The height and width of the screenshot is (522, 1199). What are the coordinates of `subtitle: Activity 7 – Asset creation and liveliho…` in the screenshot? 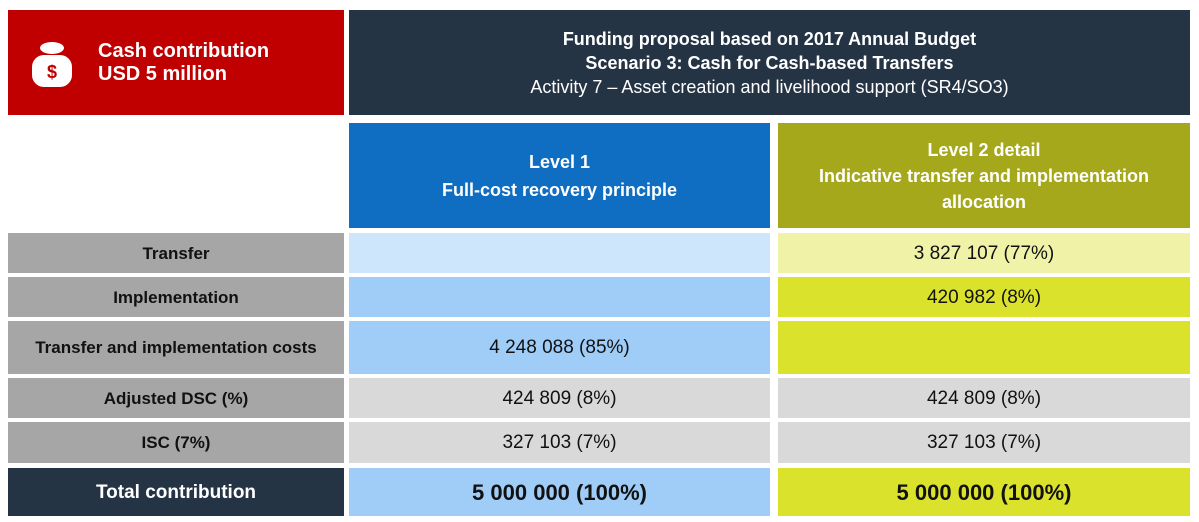 It's located at (769, 86).